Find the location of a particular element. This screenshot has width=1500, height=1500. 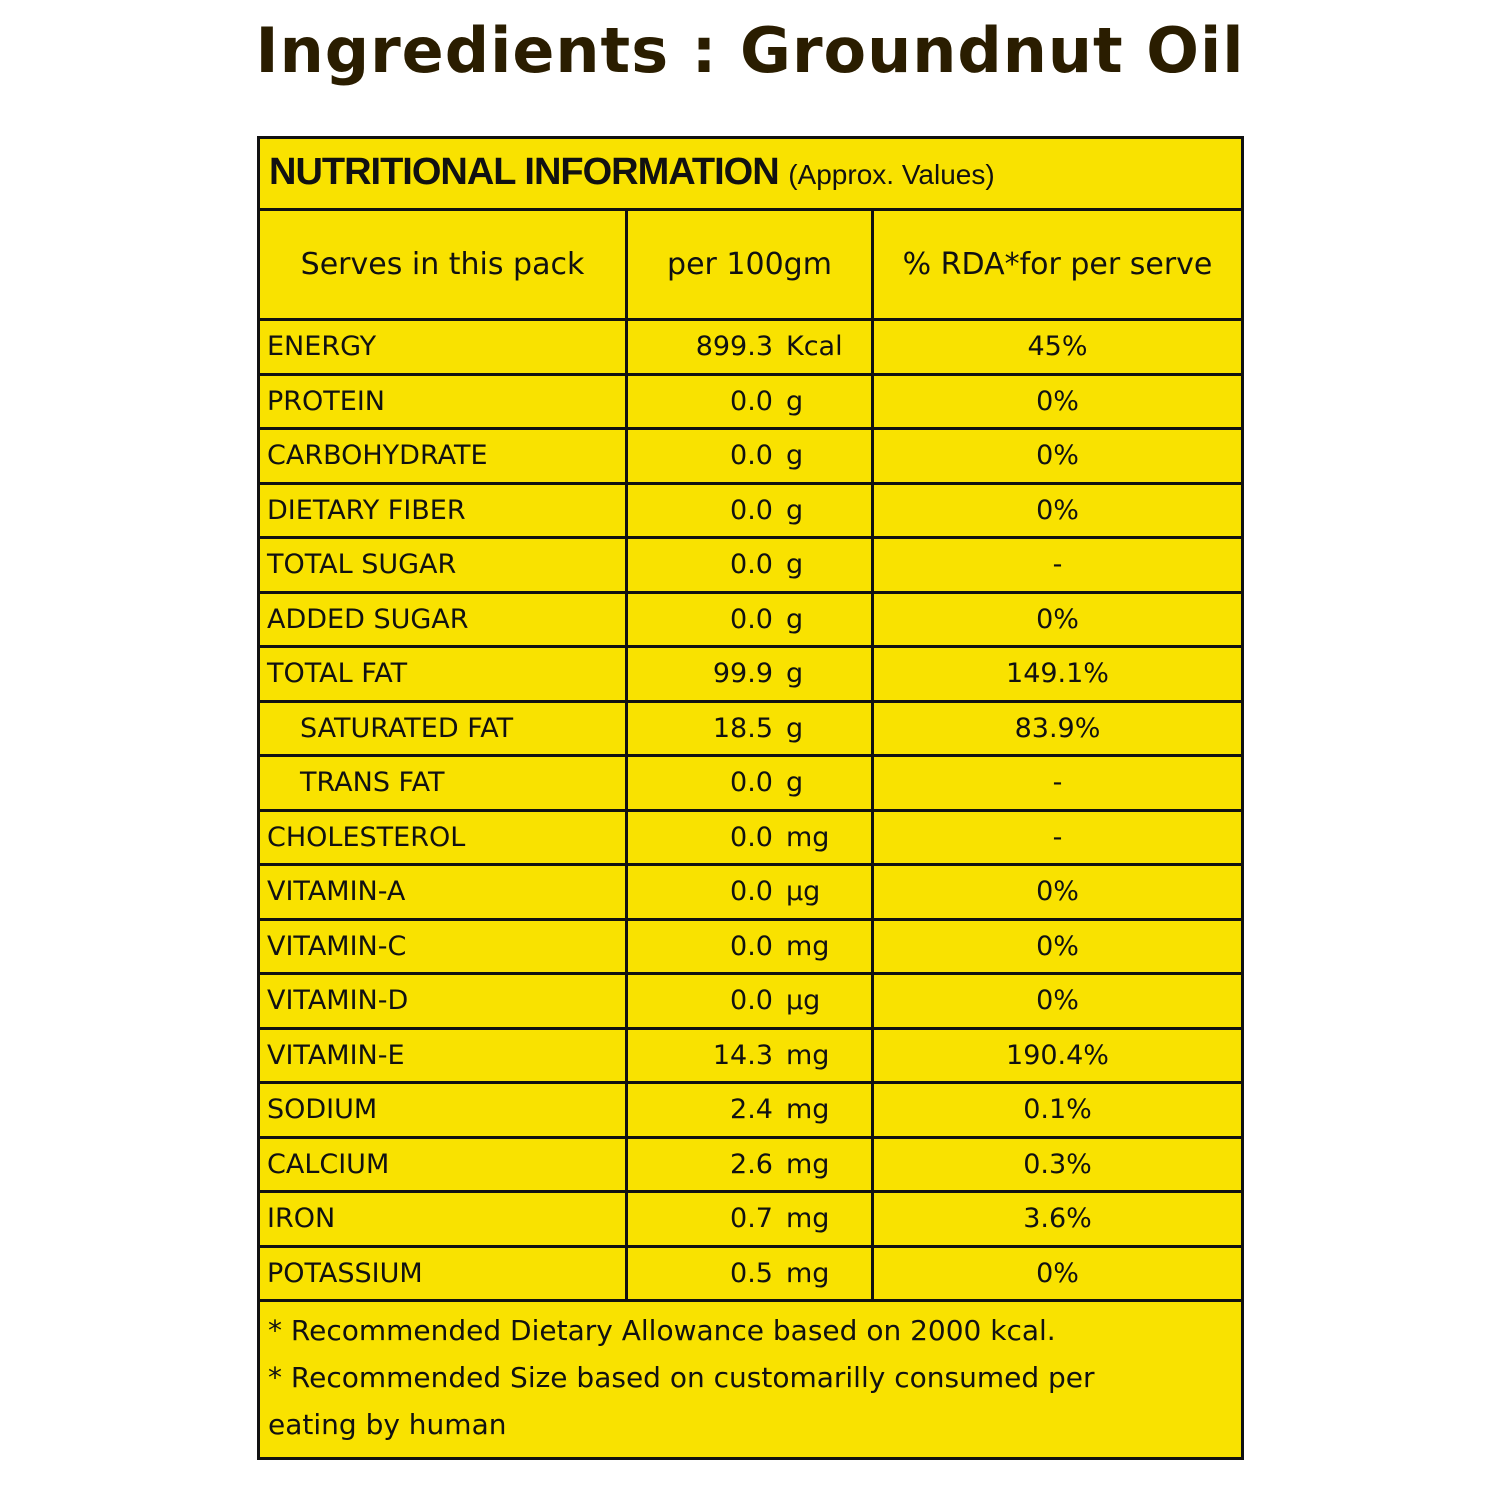

nutrient-unit: µg is located at coordinates (803, 892).